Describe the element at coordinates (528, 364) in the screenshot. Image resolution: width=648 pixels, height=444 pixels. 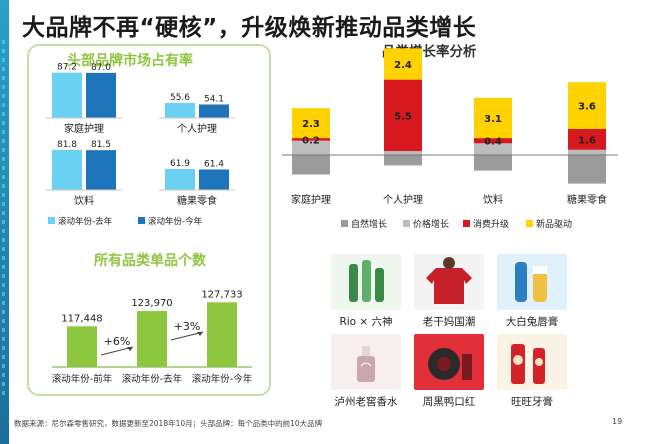
I see `toothpaste-icon` at that location.